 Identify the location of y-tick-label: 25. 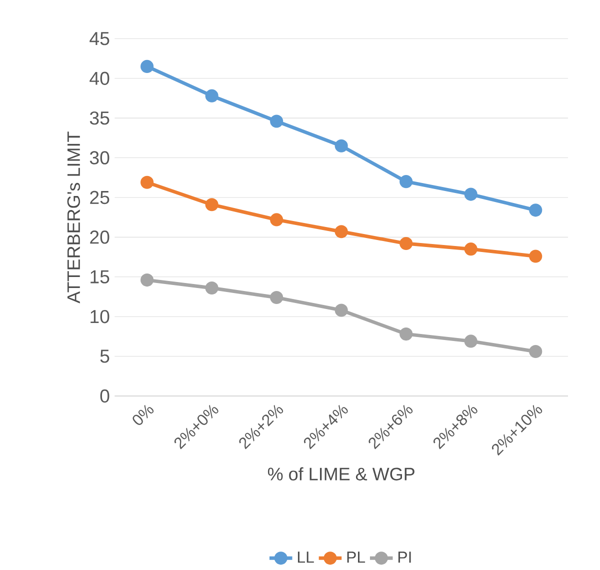
(100, 197).